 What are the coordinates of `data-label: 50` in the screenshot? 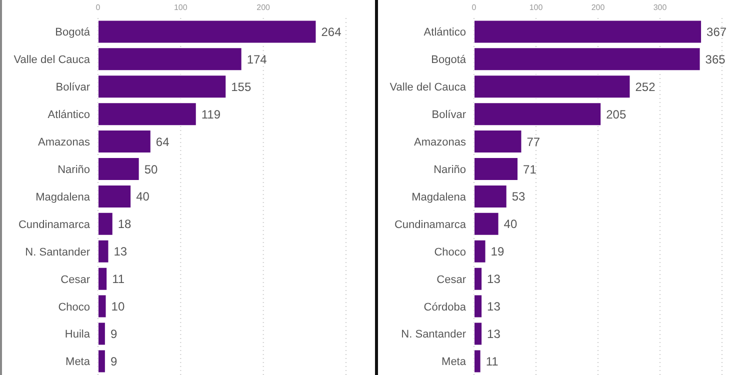 It's located at (151, 169).